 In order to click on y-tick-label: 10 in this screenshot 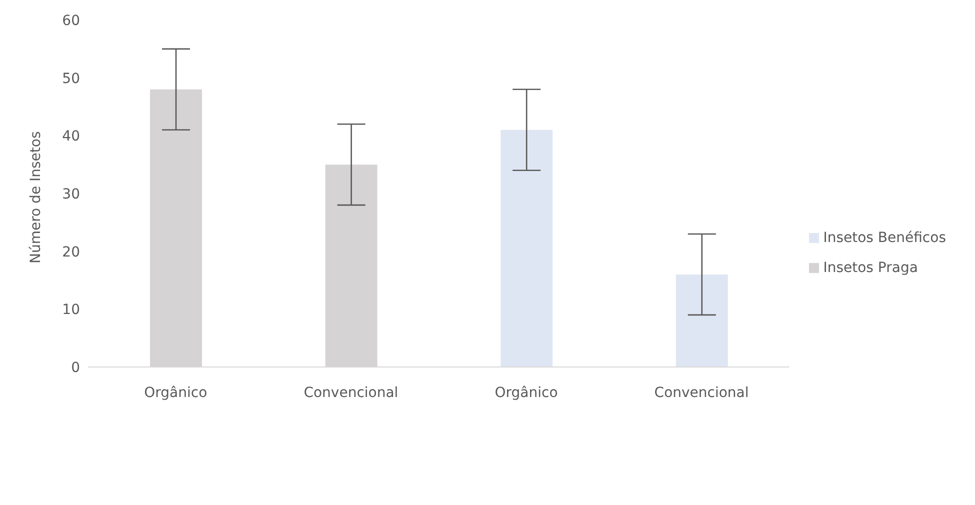, I will do `click(71, 310)`.